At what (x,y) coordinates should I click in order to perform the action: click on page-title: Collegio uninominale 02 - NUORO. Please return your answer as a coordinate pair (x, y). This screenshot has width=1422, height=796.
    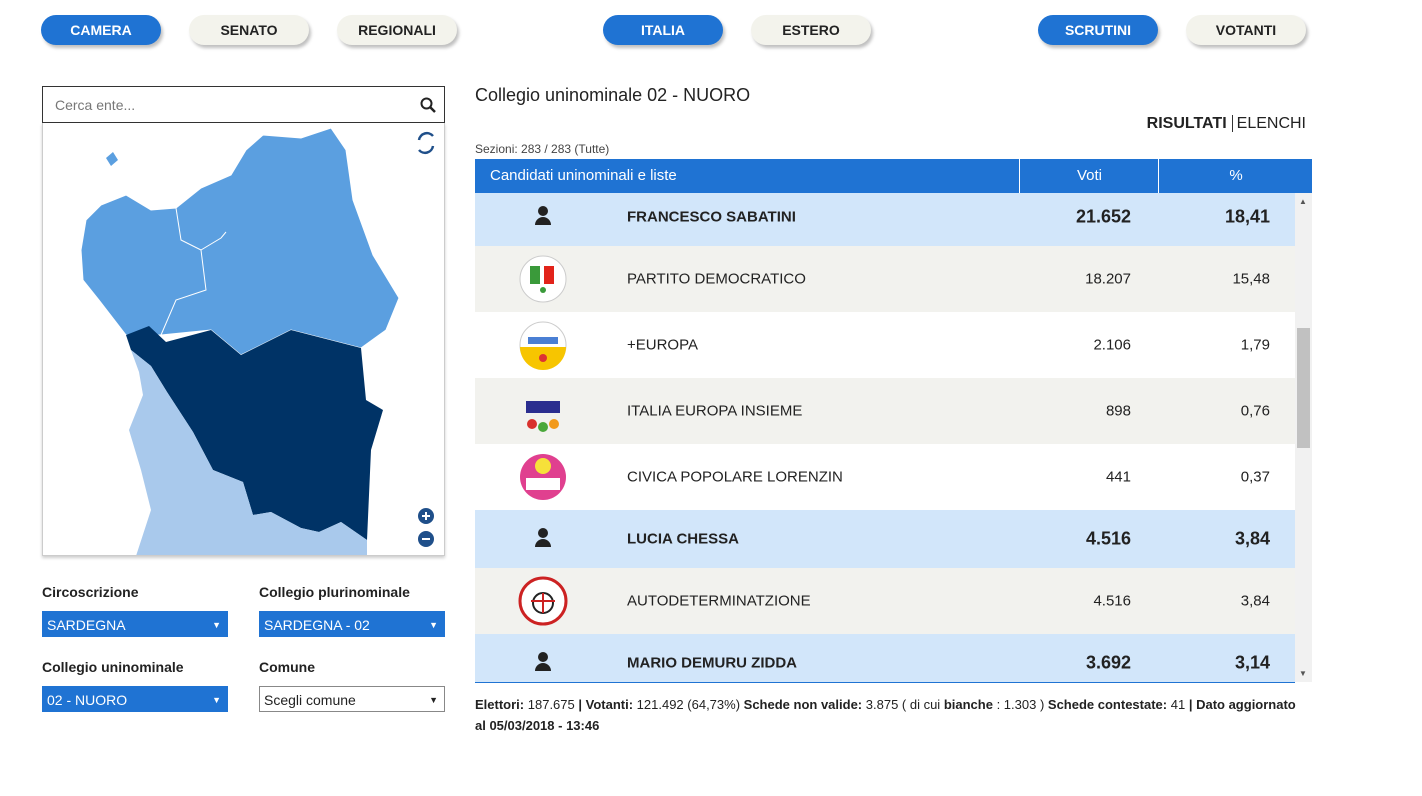
    Looking at the image, I should click on (613, 95).